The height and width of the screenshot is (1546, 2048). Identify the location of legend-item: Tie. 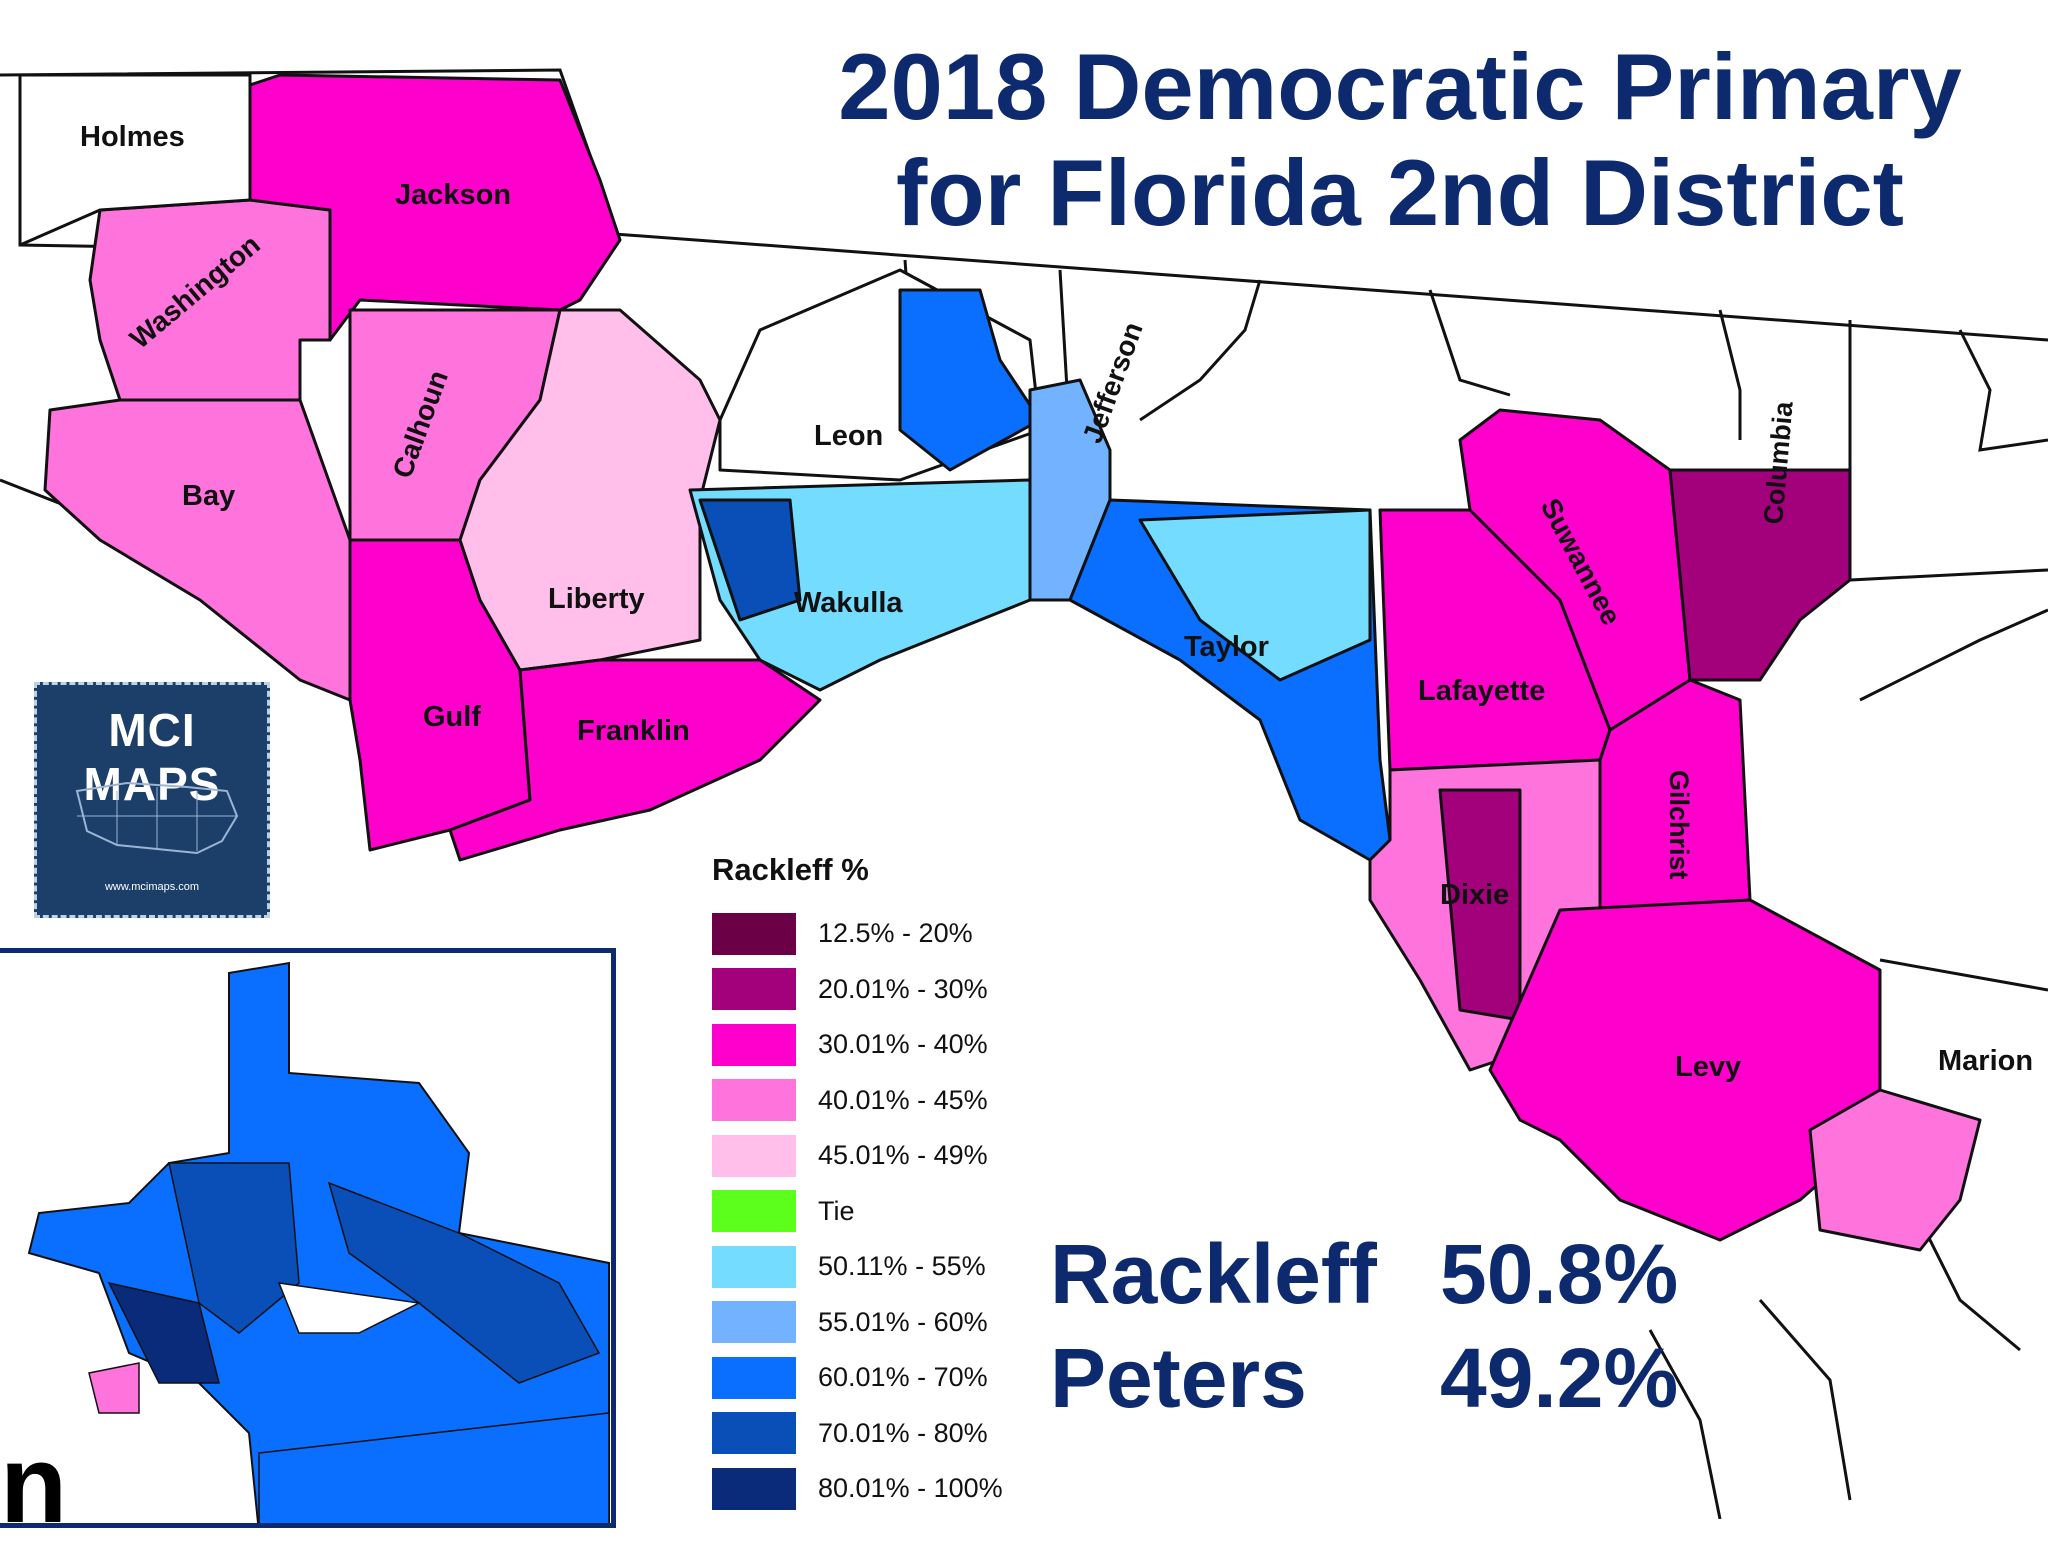
(857, 1212).